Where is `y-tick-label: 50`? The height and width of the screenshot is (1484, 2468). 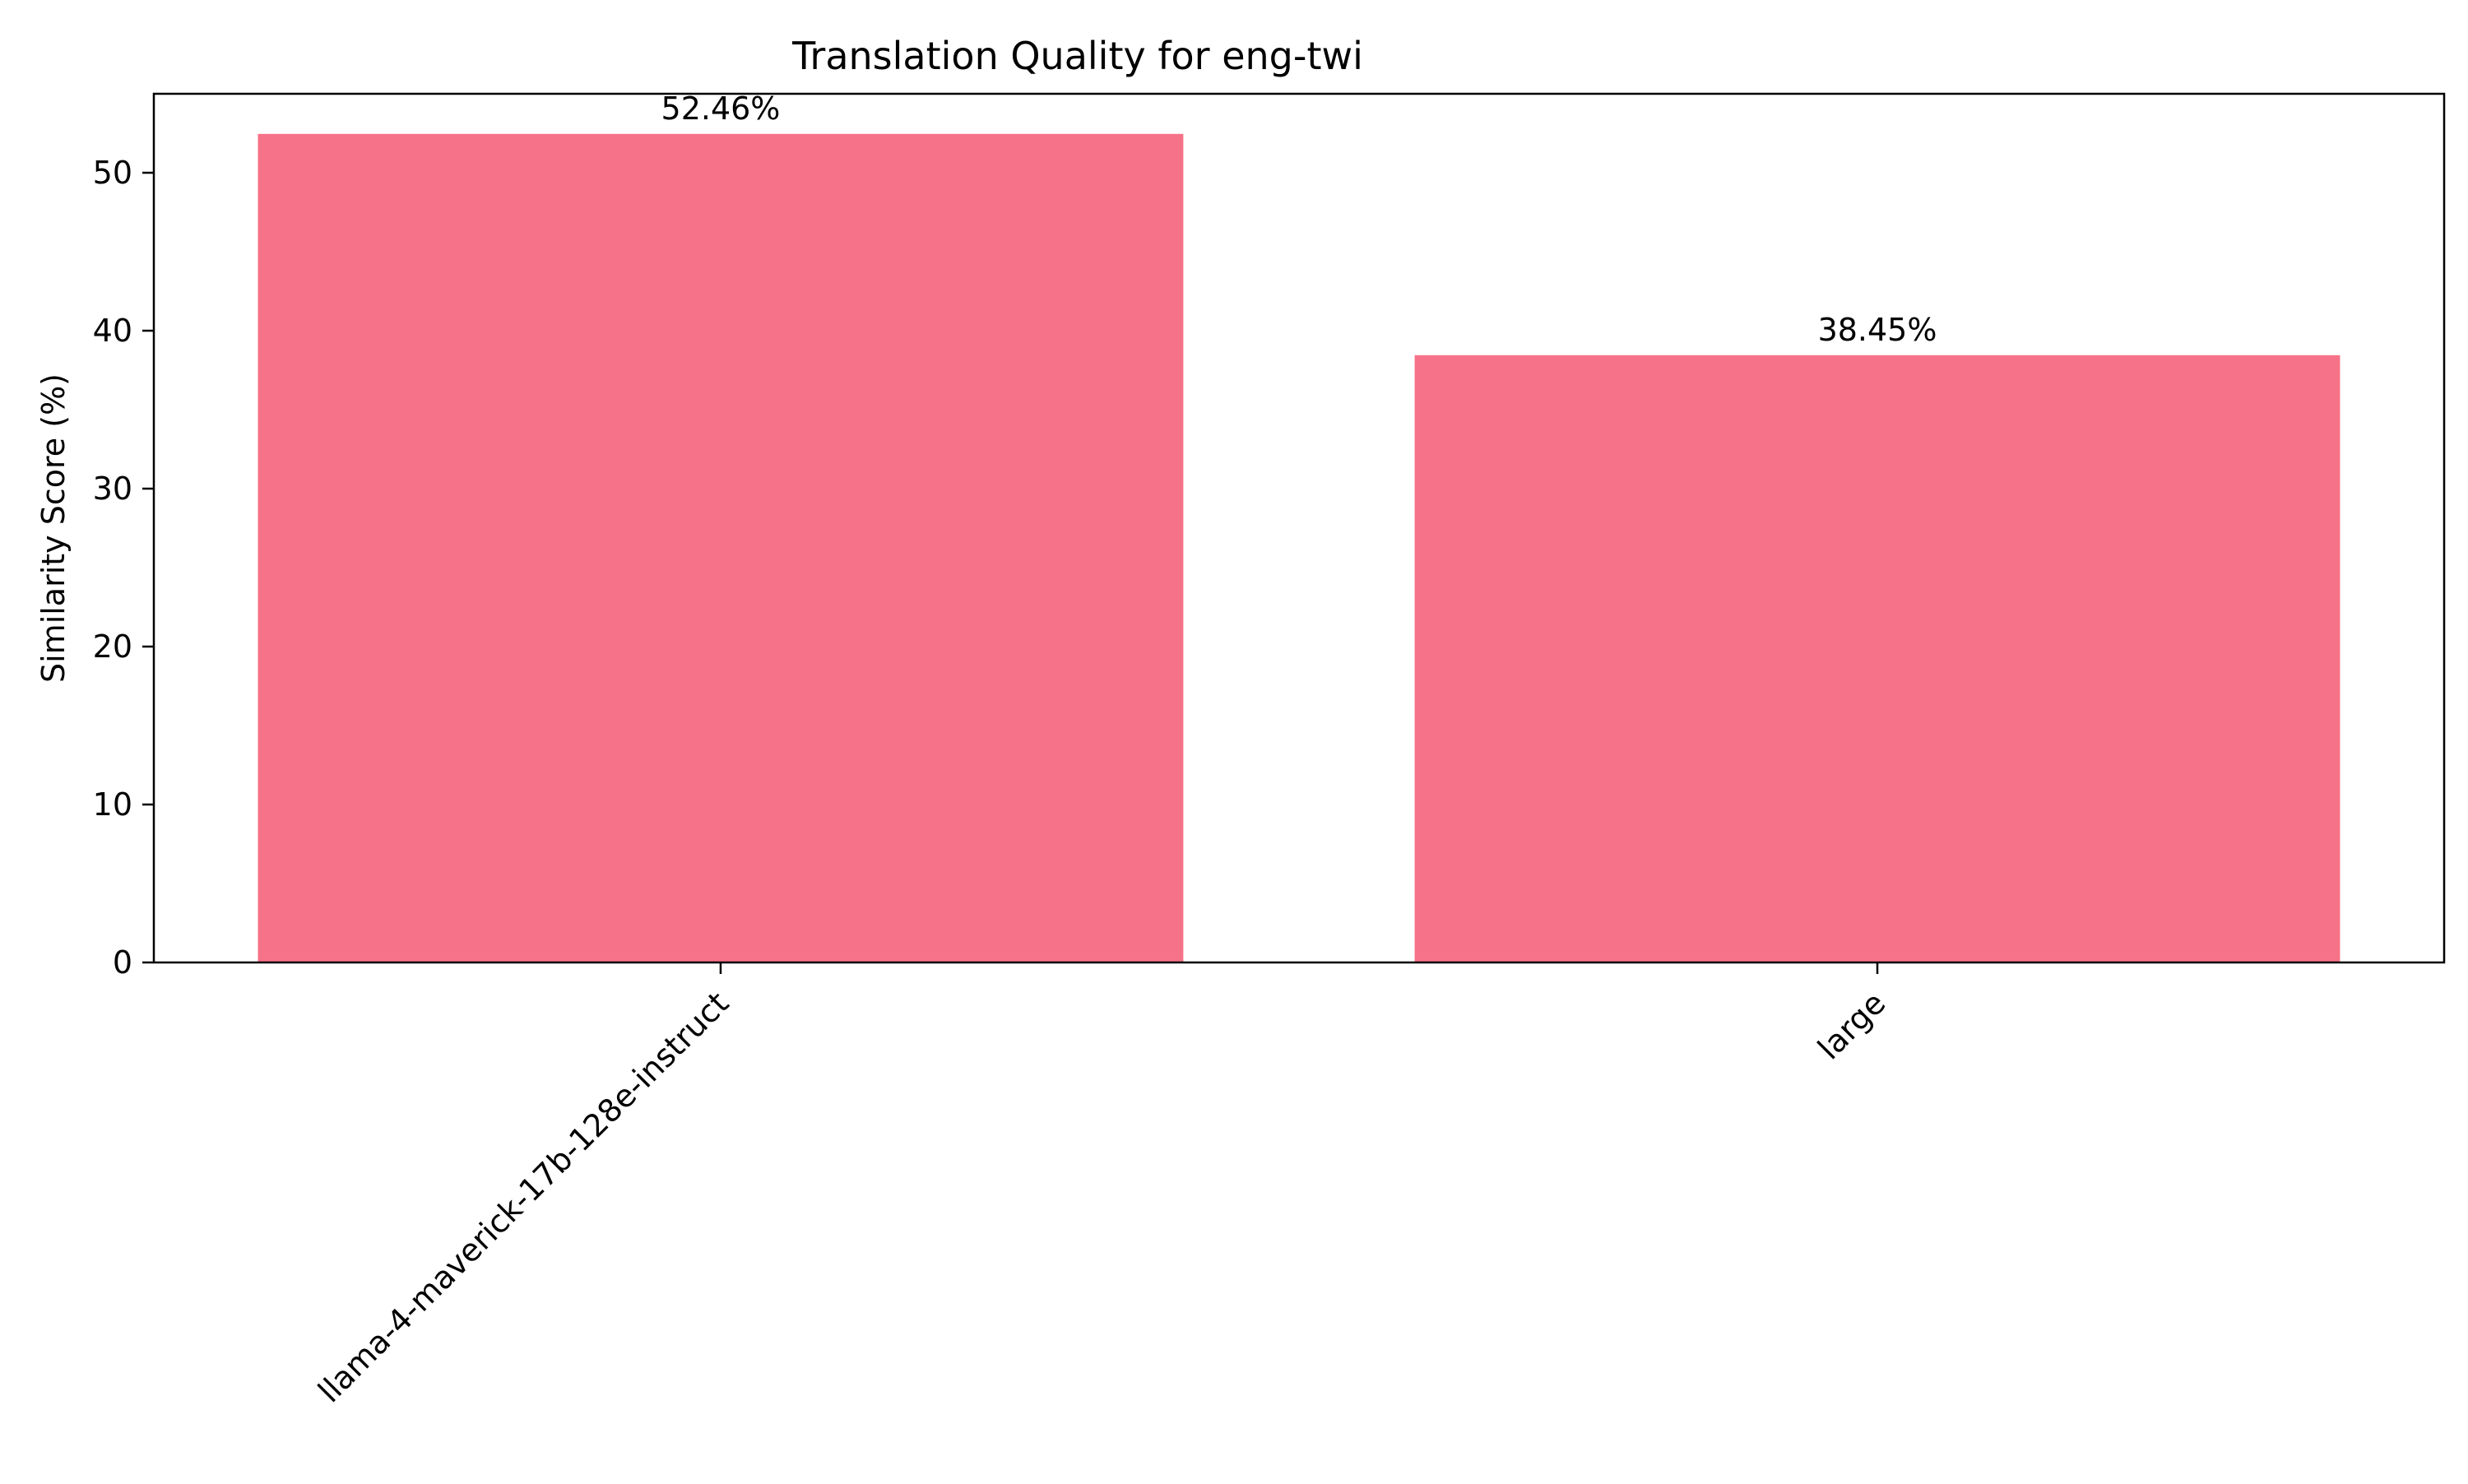
y-tick-label: 50 is located at coordinates (112, 173).